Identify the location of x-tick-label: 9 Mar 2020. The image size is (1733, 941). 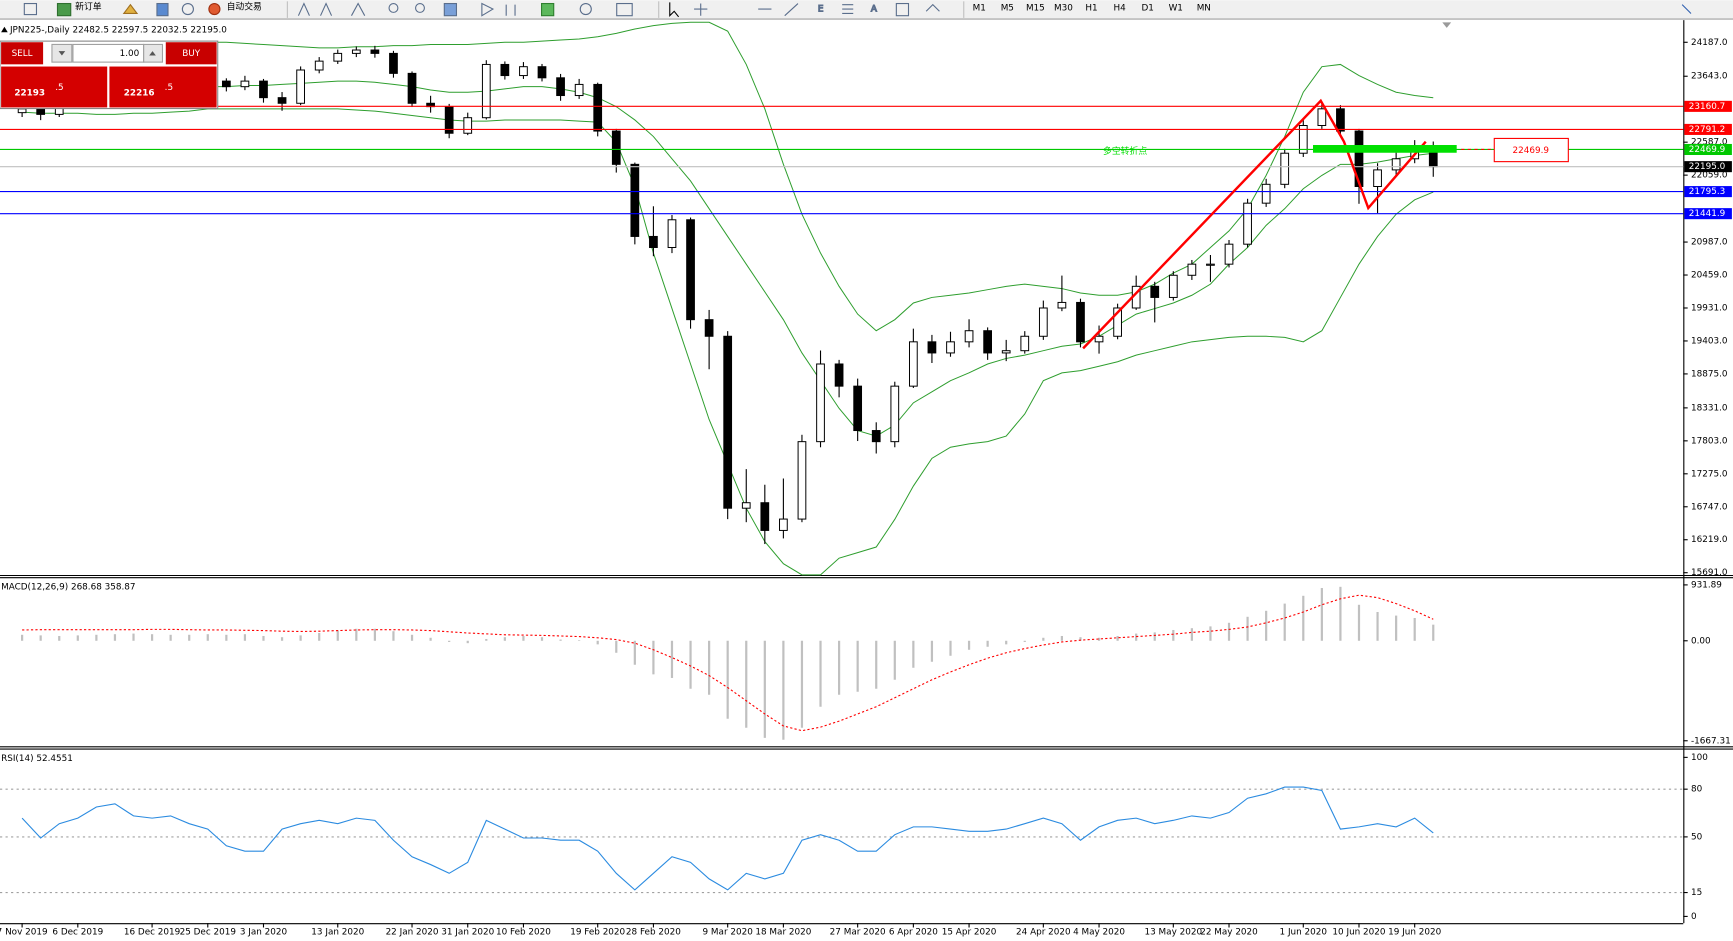
(728, 932).